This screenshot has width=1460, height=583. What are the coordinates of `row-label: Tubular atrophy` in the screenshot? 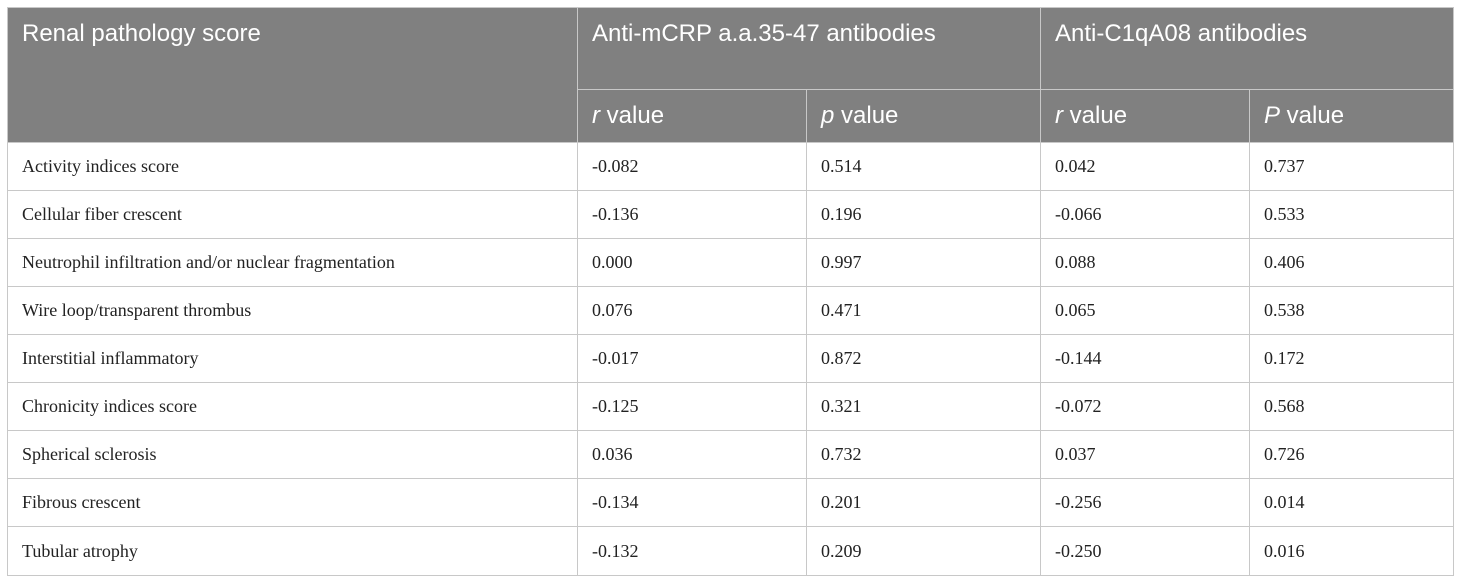 It's located at (292, 551).